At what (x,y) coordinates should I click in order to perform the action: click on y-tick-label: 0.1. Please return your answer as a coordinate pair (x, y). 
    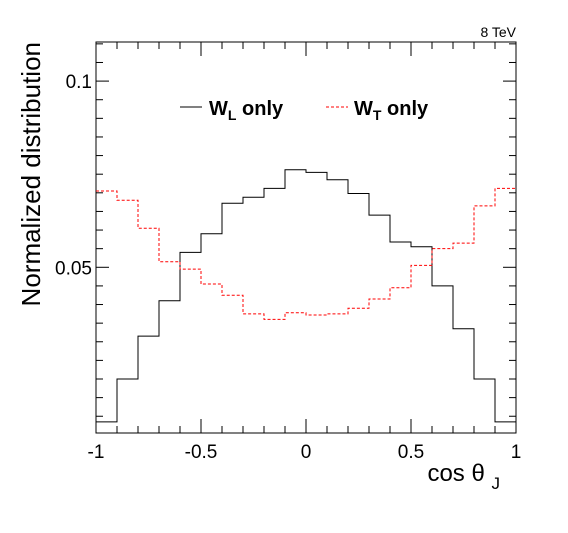
    Looking at the image, I should click on (79, 82).